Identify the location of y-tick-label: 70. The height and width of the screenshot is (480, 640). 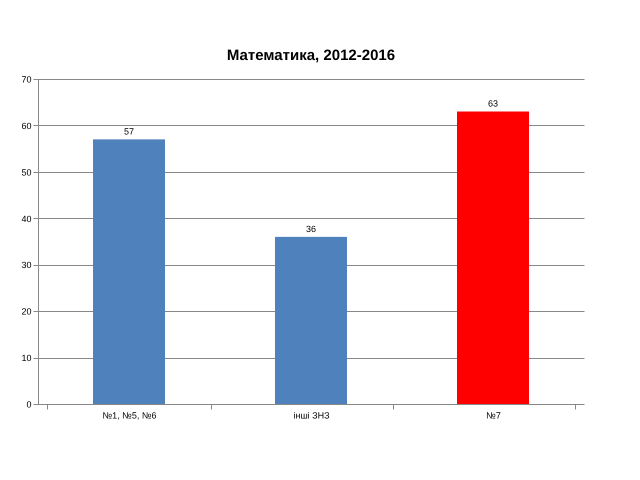
(26, 79).